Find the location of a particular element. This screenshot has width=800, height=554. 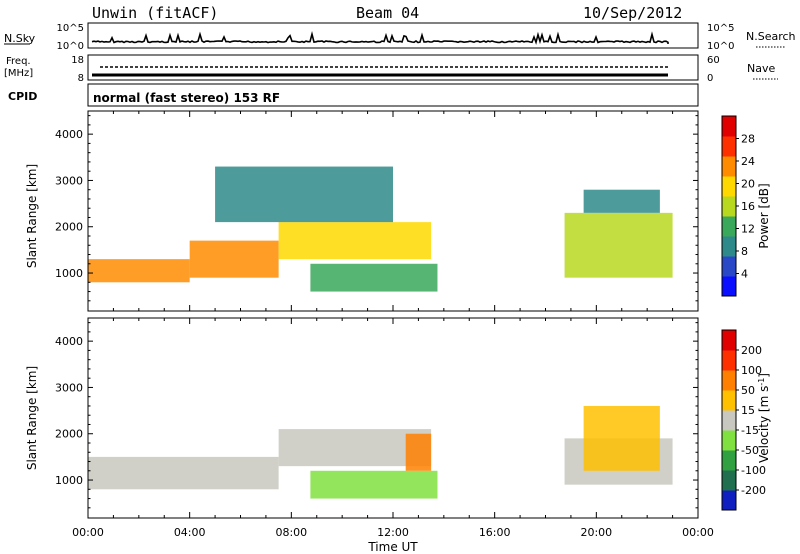

power-colorbar-label: Power [dB] is located at coordinates (764, 215).